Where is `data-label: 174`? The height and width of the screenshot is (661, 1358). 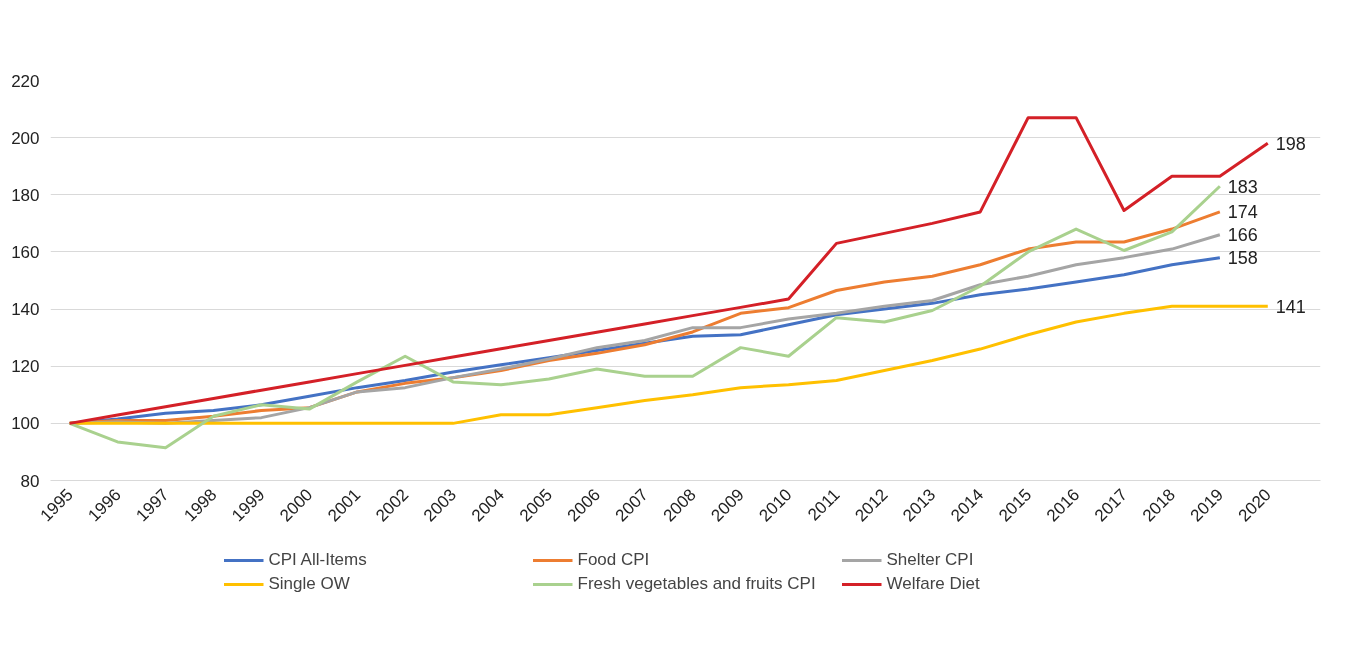 data-label: 174 is located at coordinates (1242, 212).